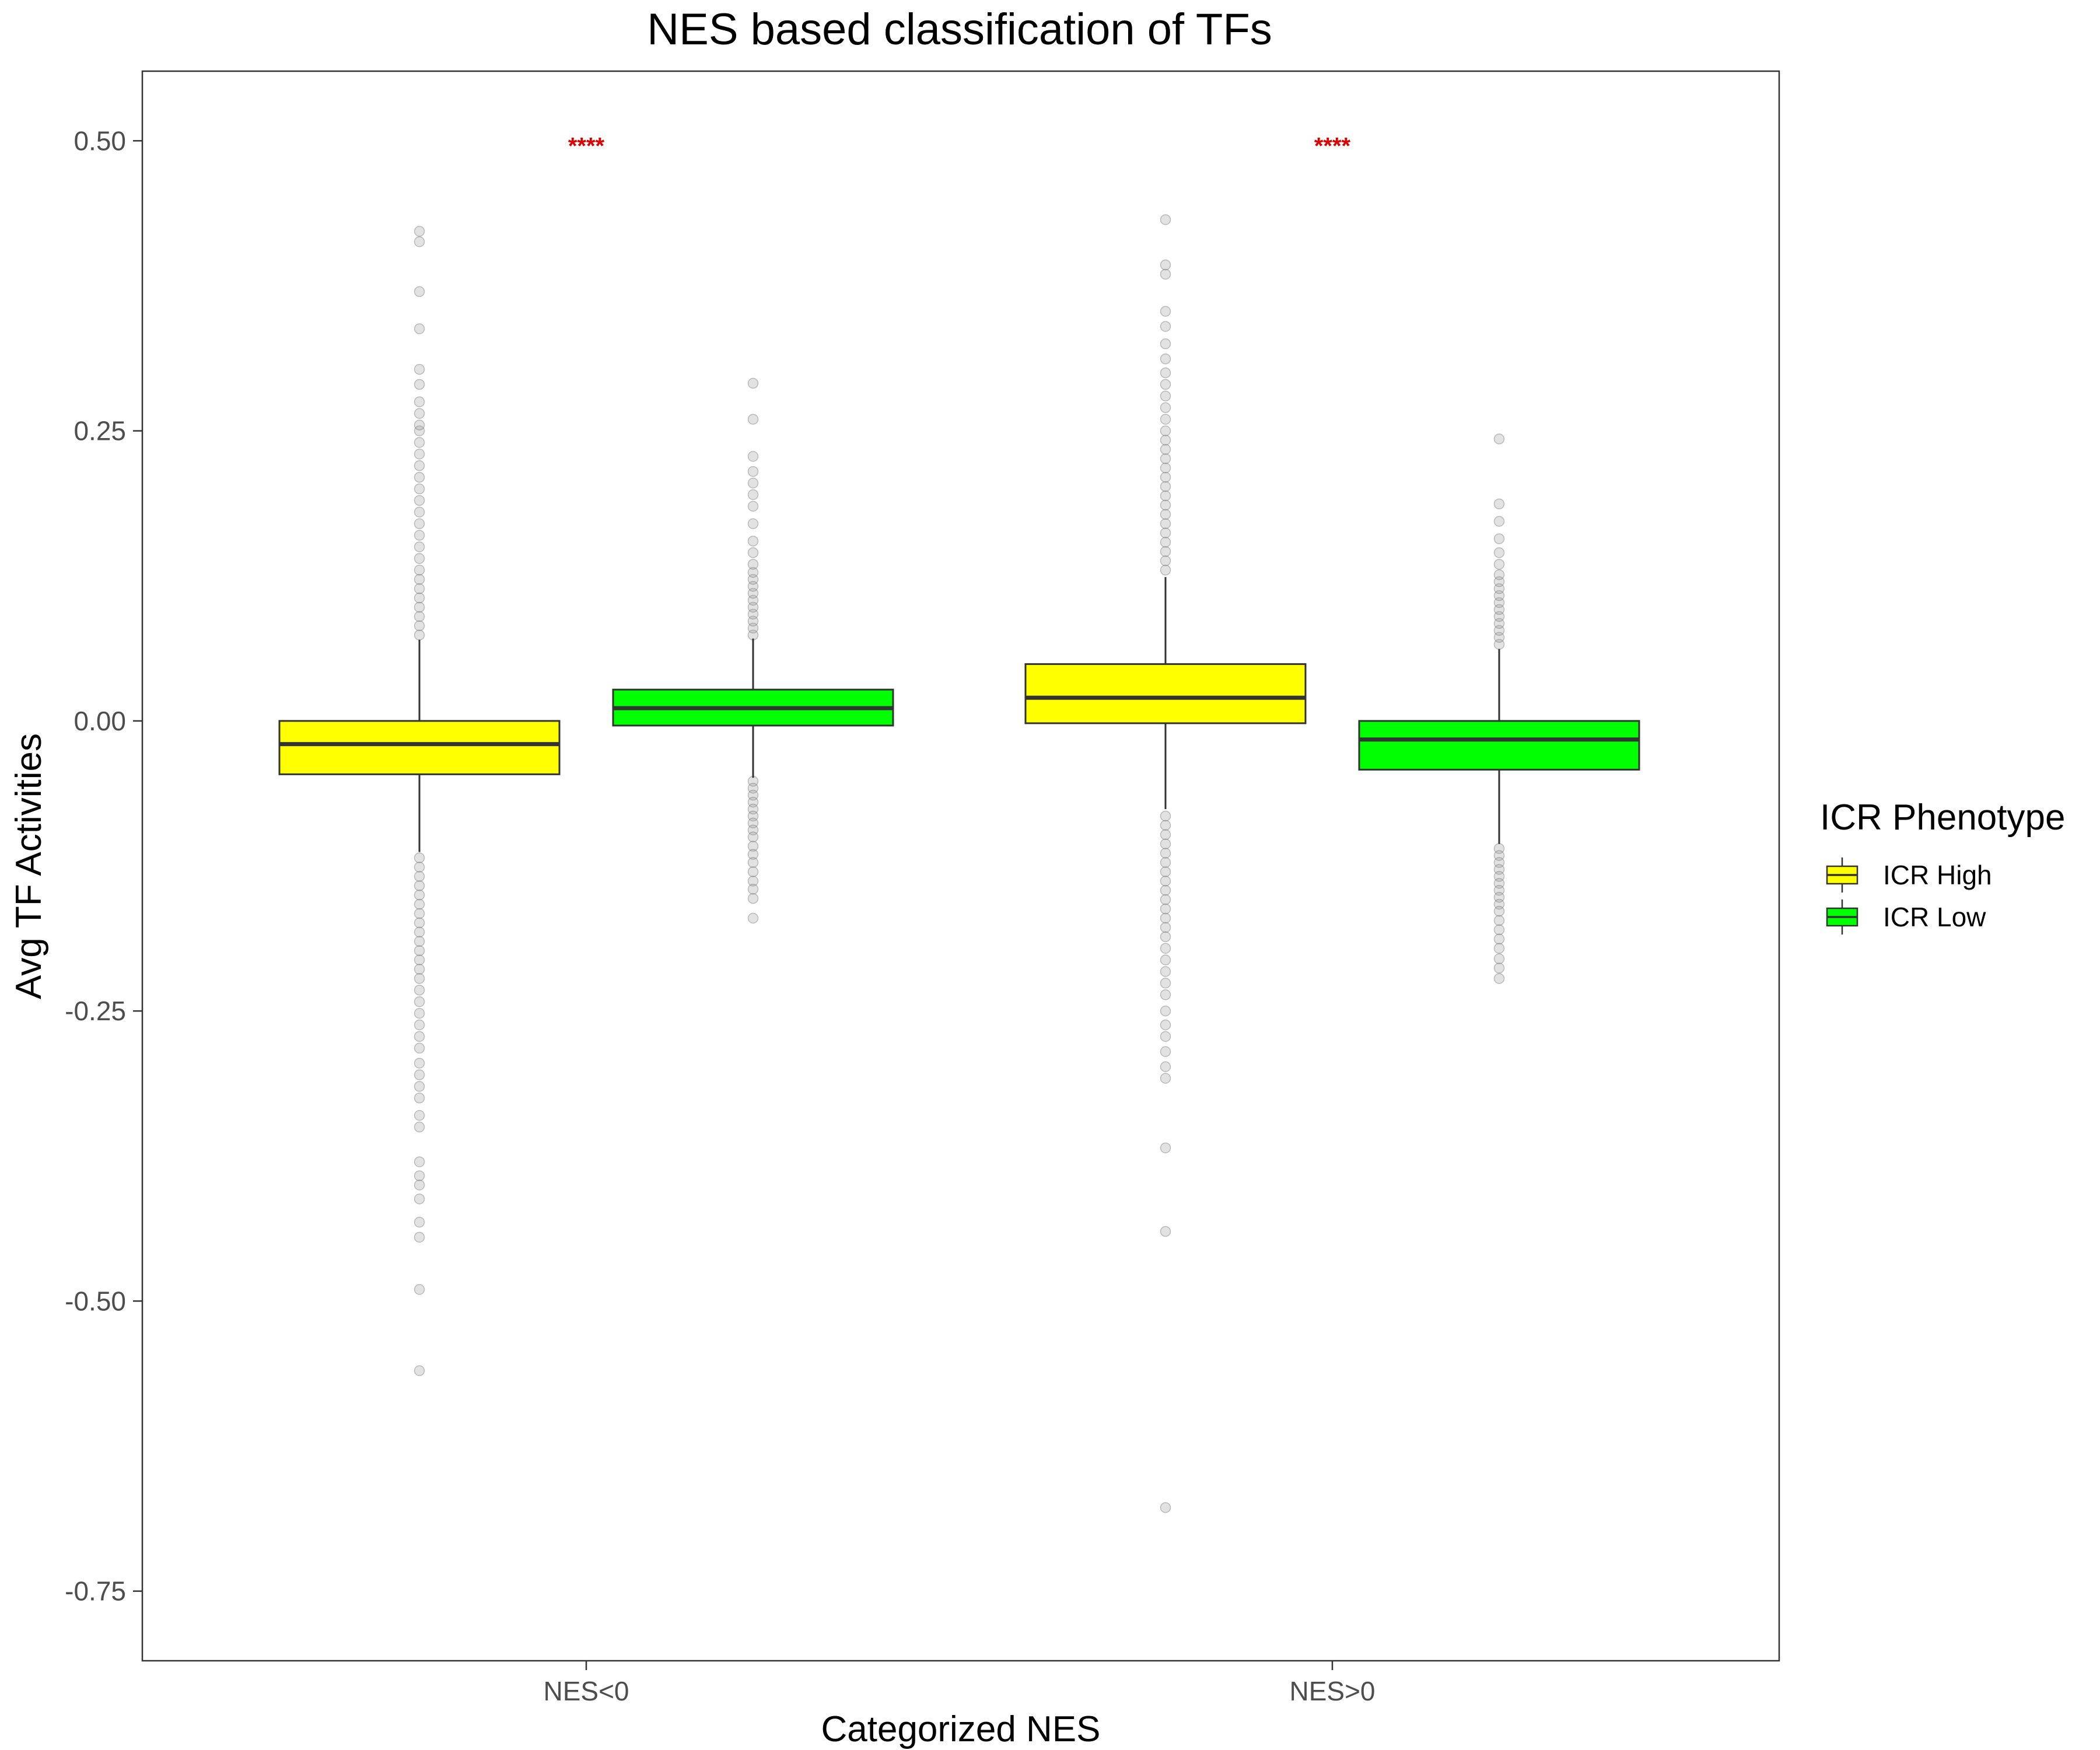  I want to click on x-axis: NES<0 NES>0, so click(959, 1683).